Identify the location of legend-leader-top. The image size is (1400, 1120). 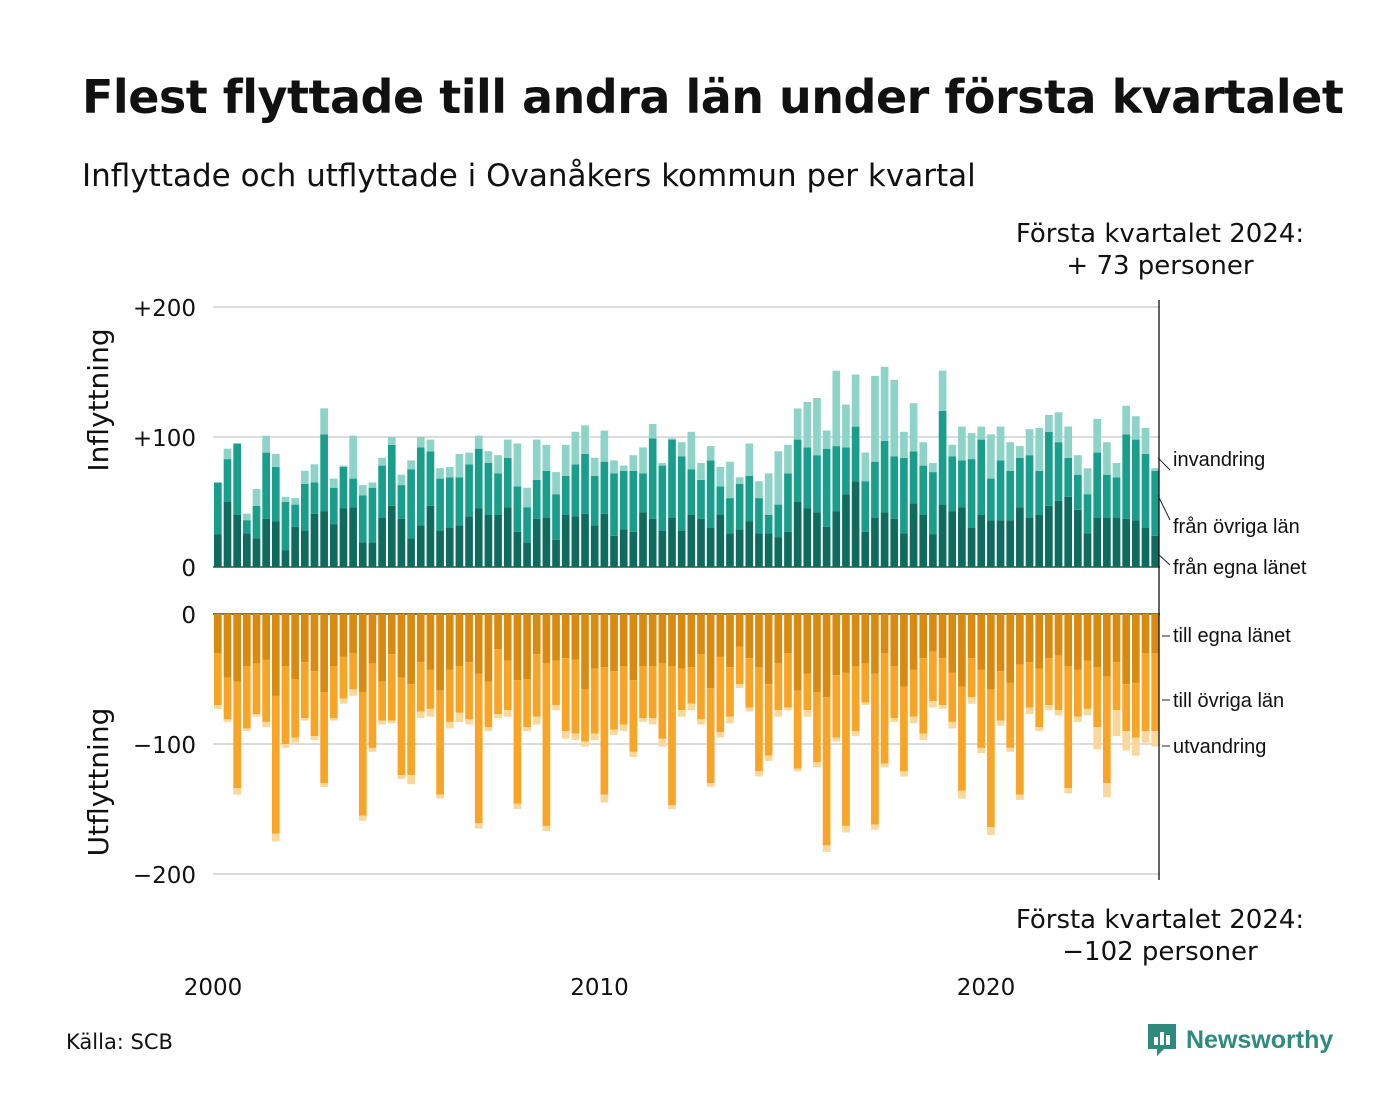
(1164, 559).